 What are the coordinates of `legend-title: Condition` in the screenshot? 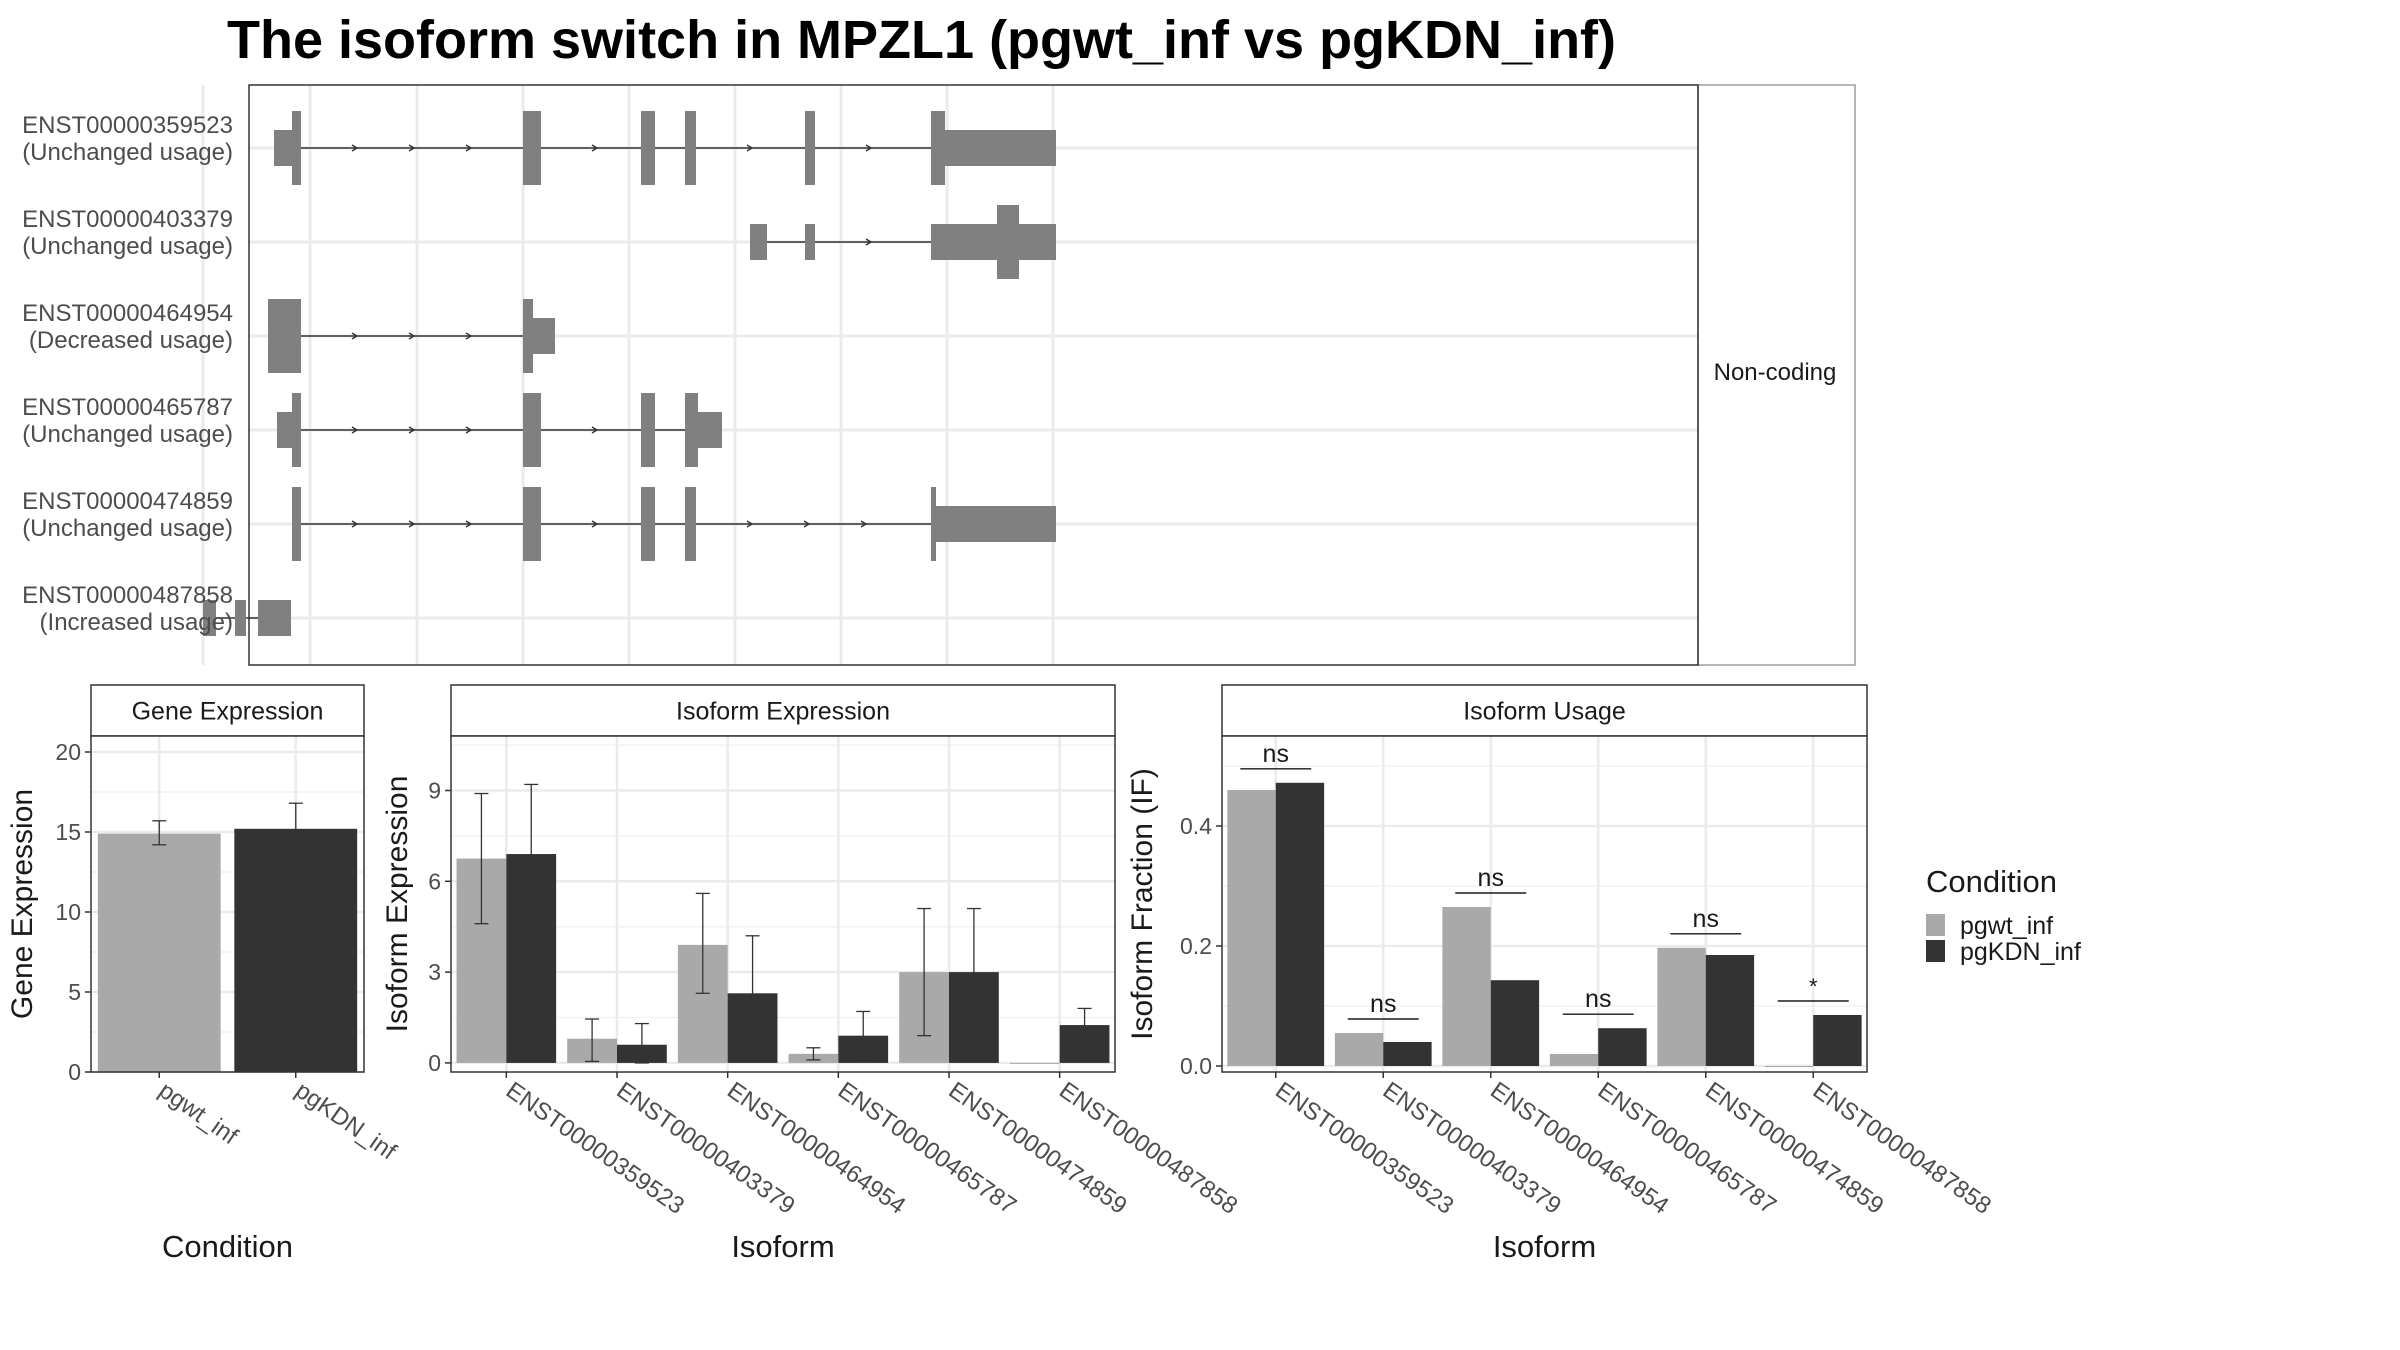 It's located at (1991, 881).